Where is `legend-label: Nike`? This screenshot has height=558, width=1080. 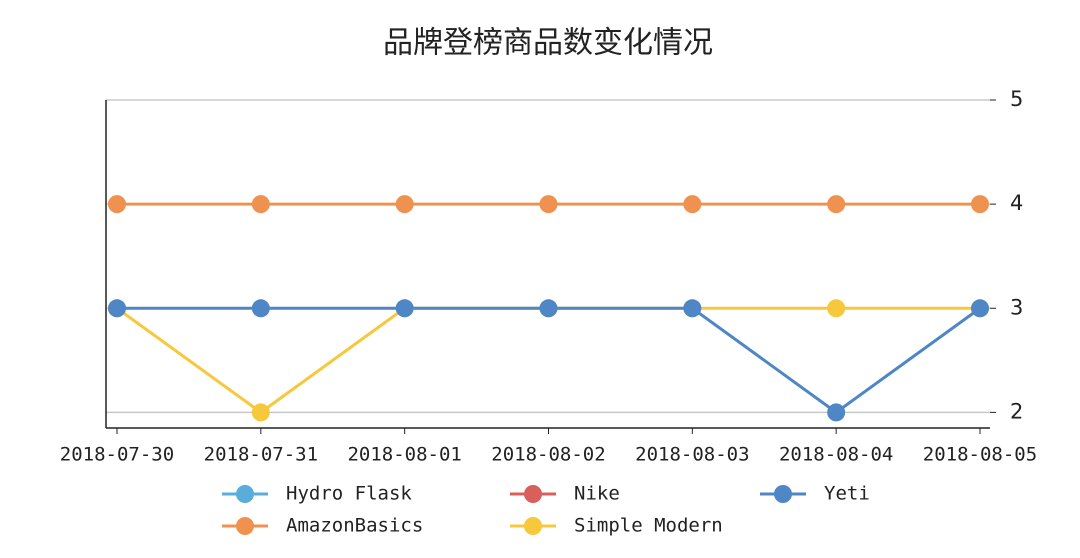 legend-label: Nike is located at coordinates (597, 494).